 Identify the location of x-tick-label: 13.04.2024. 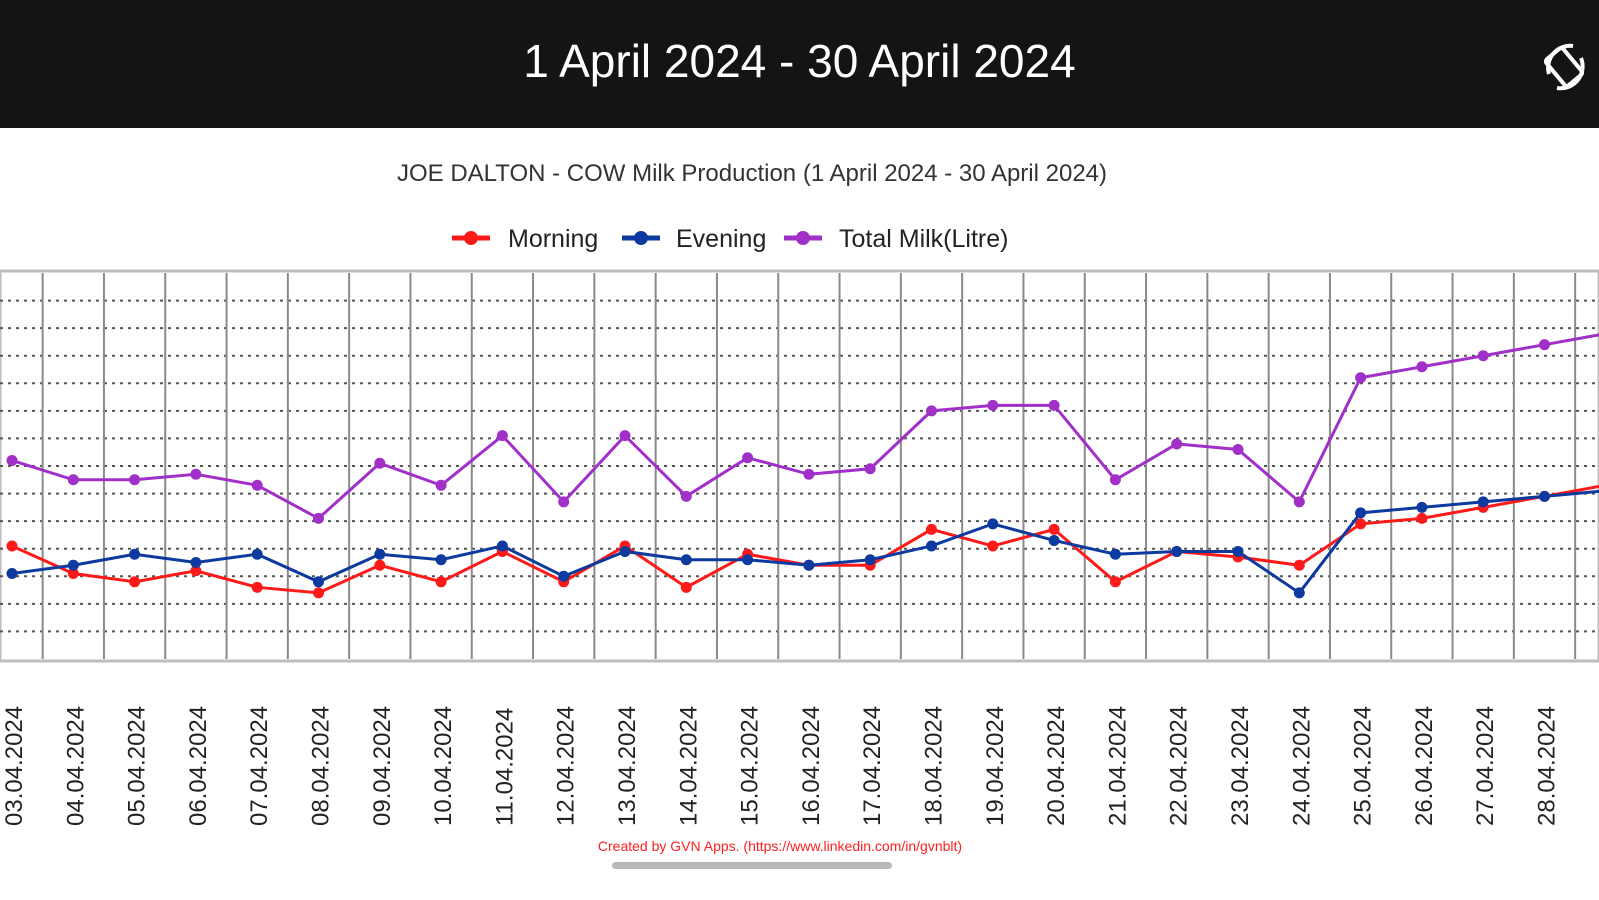
(627, 766).